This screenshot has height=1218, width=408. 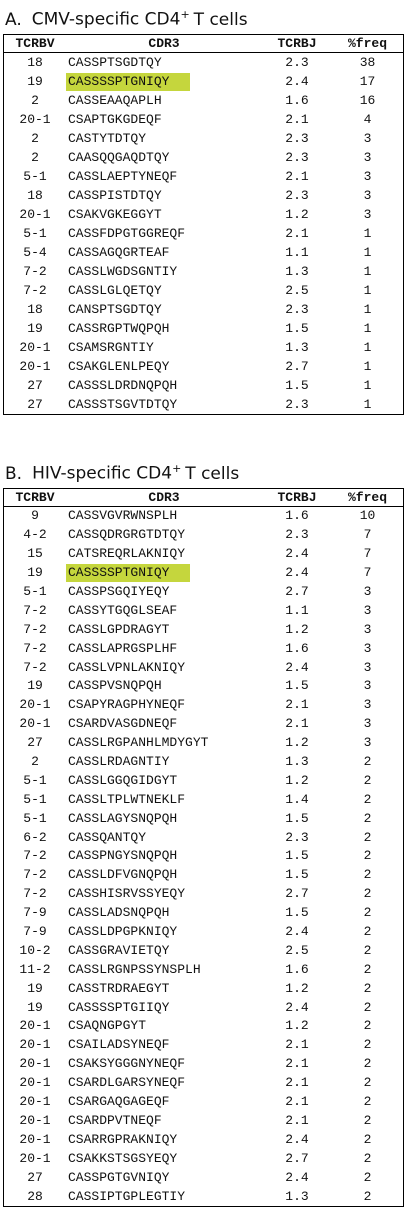 I want to click on cell: CATSREQRLAKNIQY, so click(x=164, y=554).